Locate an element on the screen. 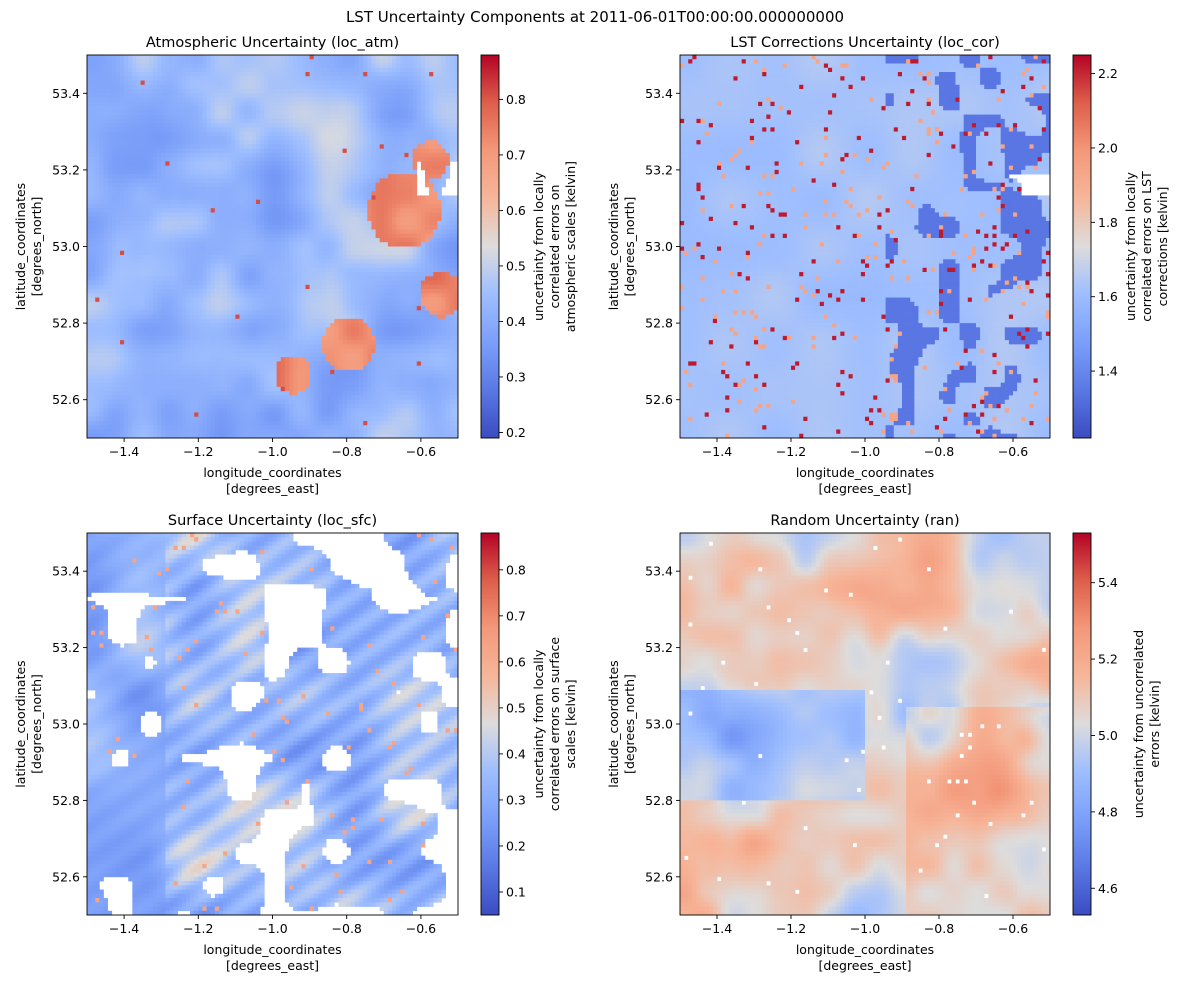 This screenshot has width=1185, height=985. colorbar-tick-label: 2.2 is located at coordinates (1108, 73).